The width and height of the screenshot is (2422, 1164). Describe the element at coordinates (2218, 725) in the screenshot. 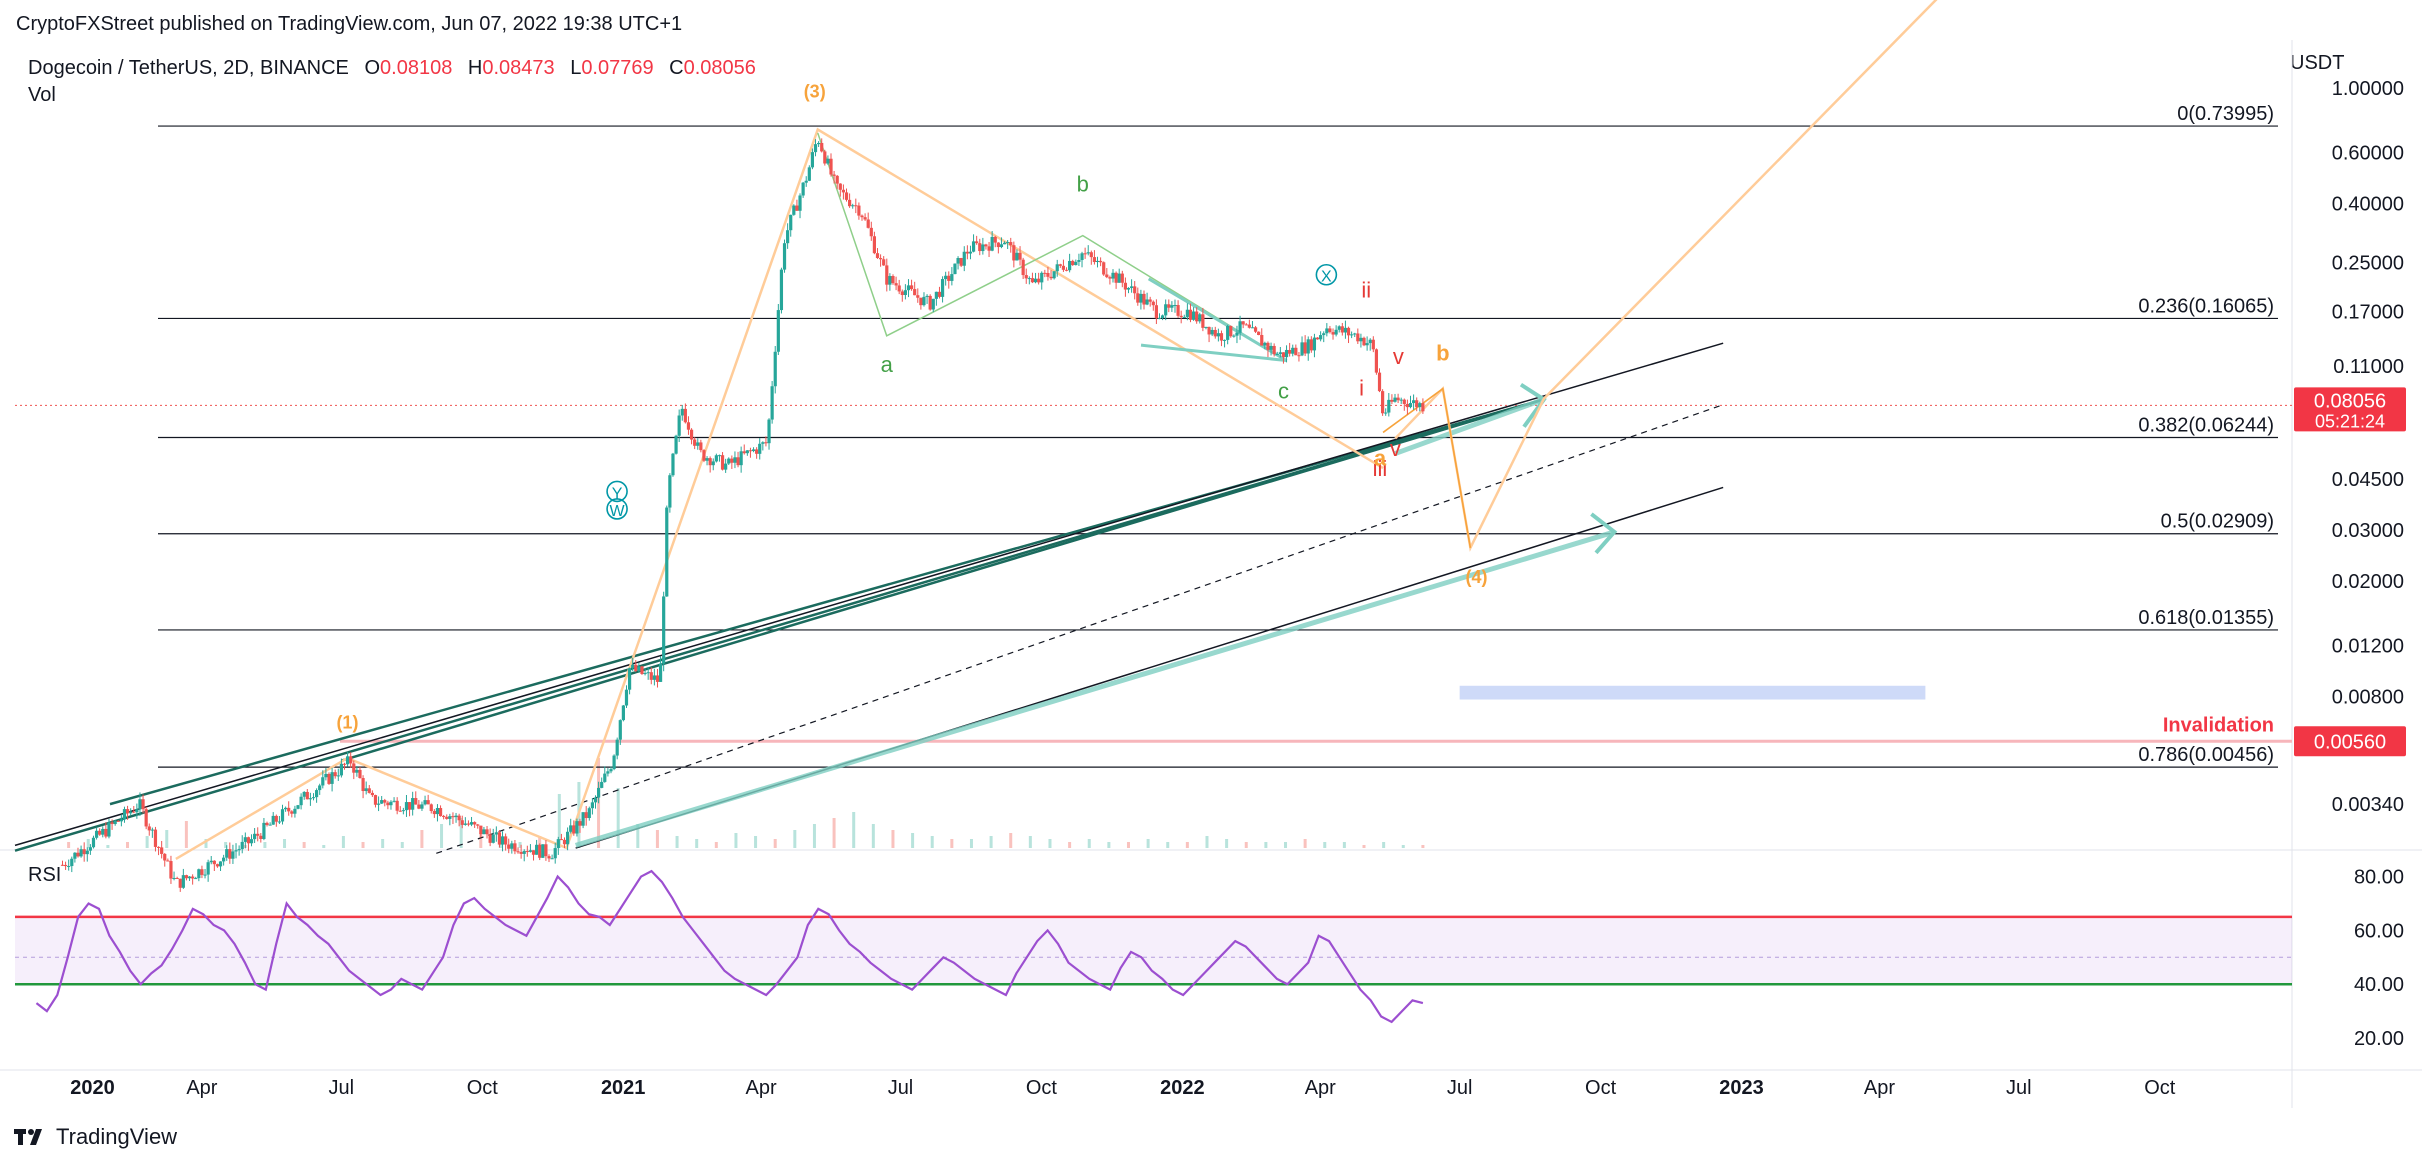

I see `invalidation-label: Invalidation` at that location.